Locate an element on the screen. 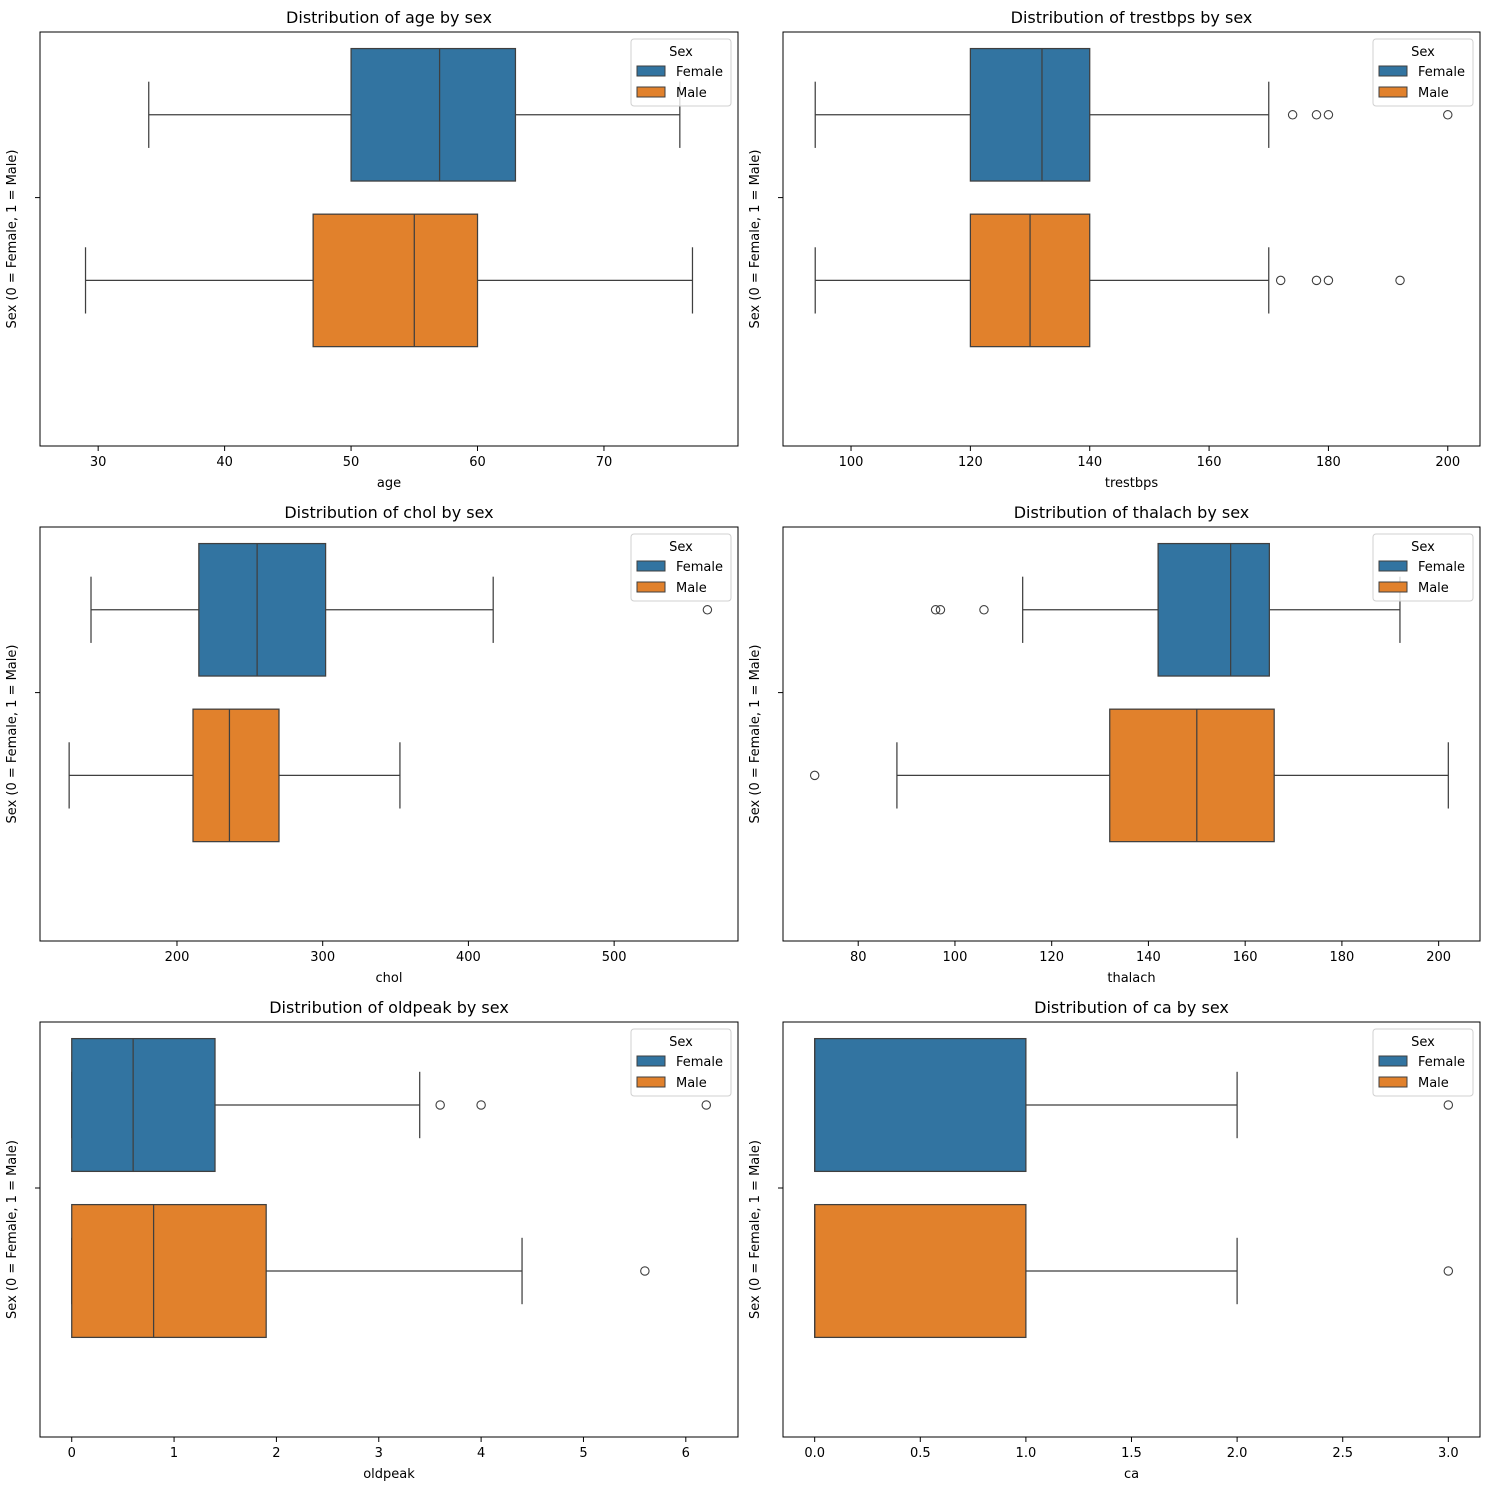  x-tick-label: 60 is located at coordinates (477, 462).